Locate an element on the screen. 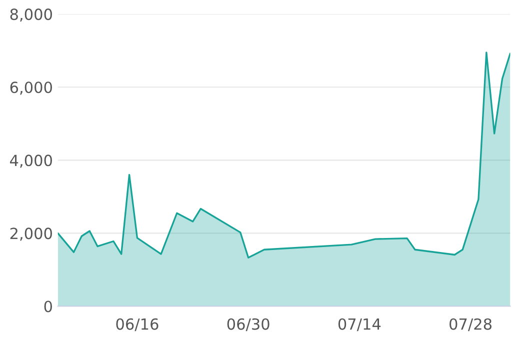 The width and height of the screenshot is (526, 352). x-tick-label: 07/28 is located at coordinates (471, 325).